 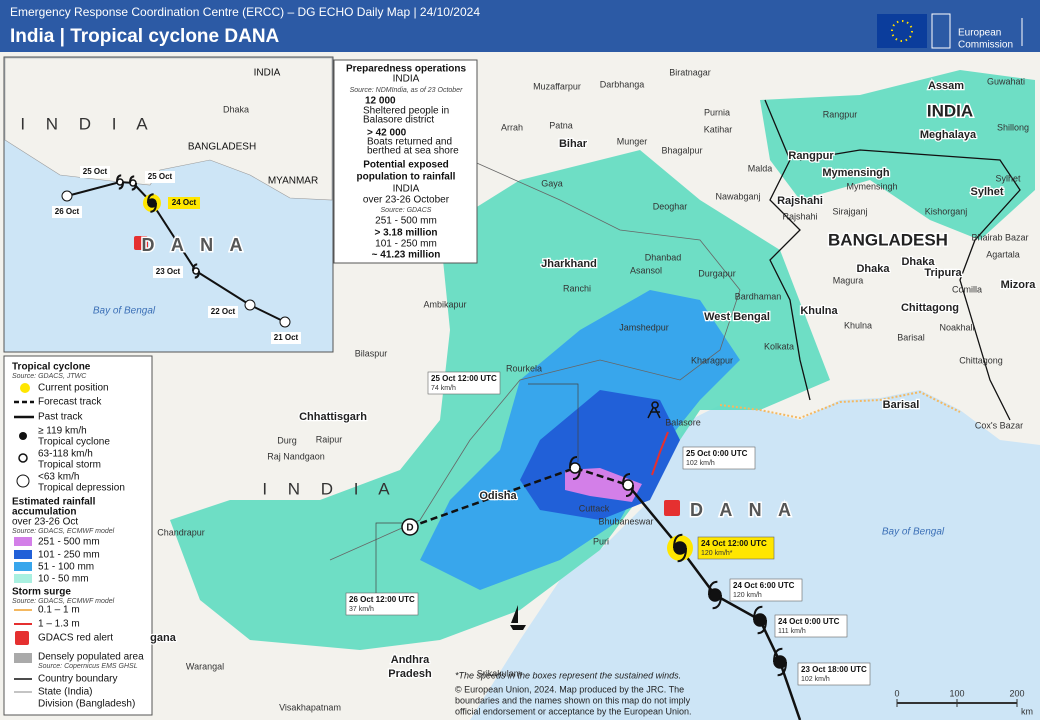 I want to click on place-label: Dhanbad, so click(x=663, y=257).